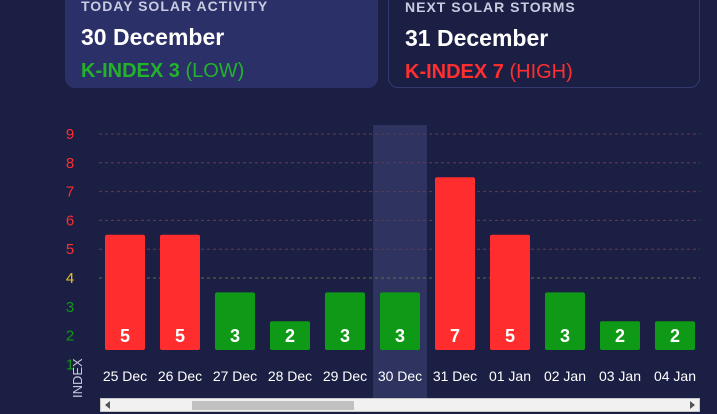  Describe the element at coordinates (70, 163) in the screenshot. I see `y-tick-label: 8` at that location.